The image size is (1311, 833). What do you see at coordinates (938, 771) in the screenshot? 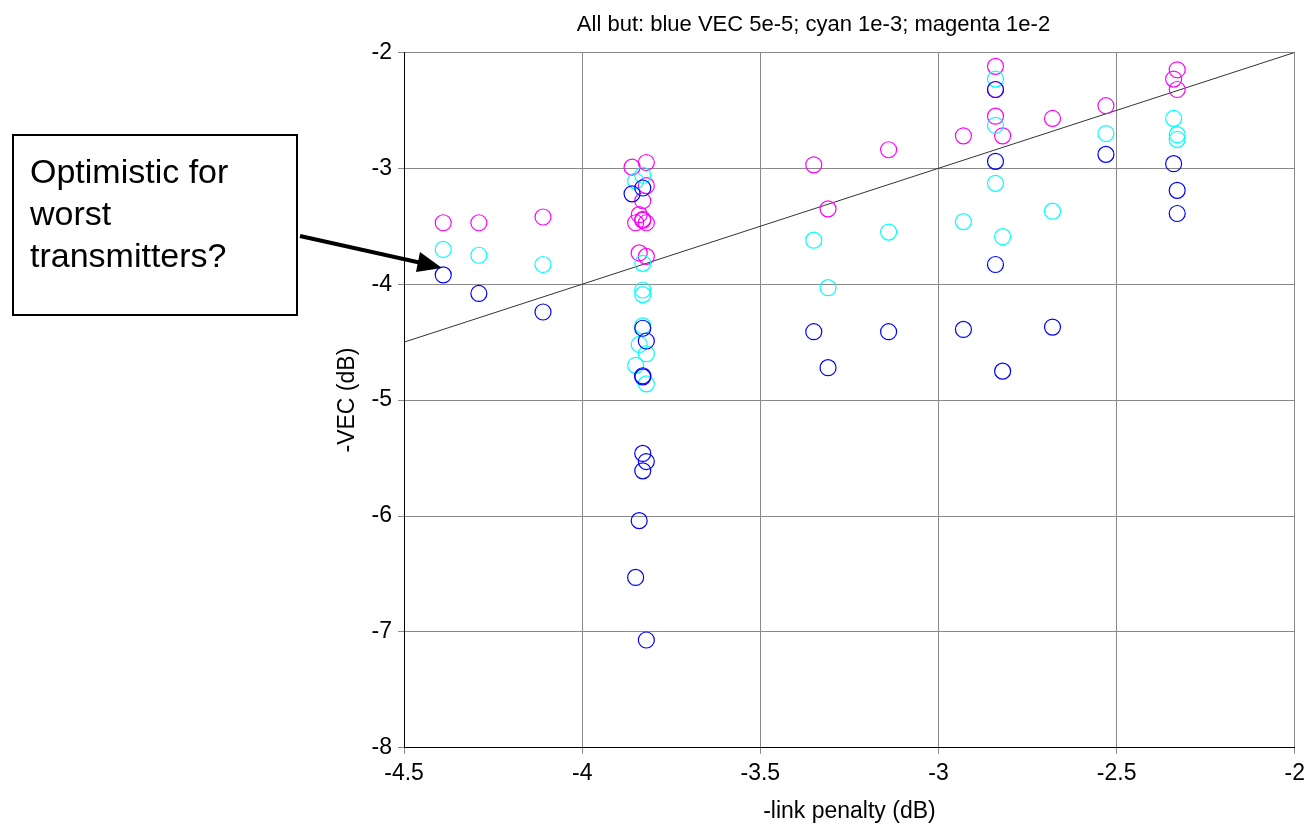
I see `x-tick-label: -3` at bounding box center [938, 771].